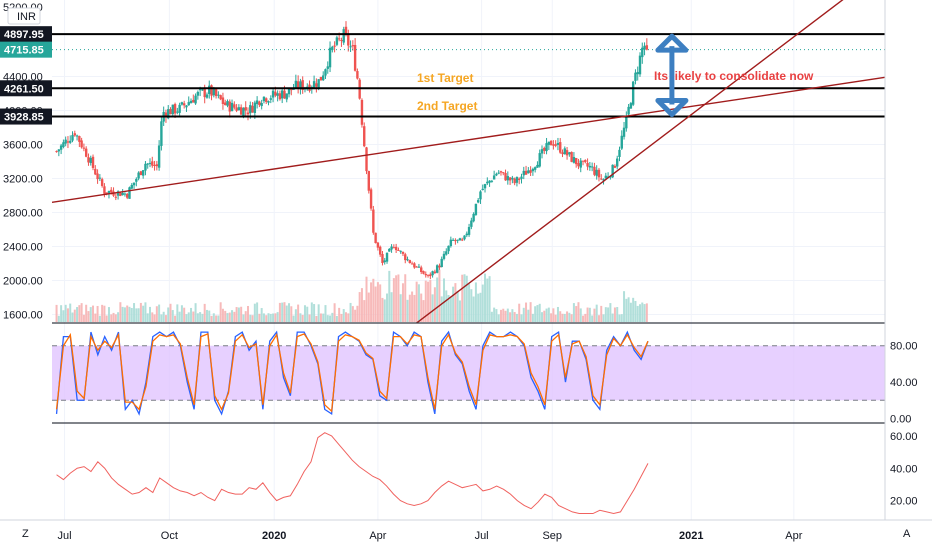 The width and height of the screenshot is (932, 555). Describe the element at coordinates (23, 282) in the screenshot. I see `y-tick-label: 2000.00` at that location.